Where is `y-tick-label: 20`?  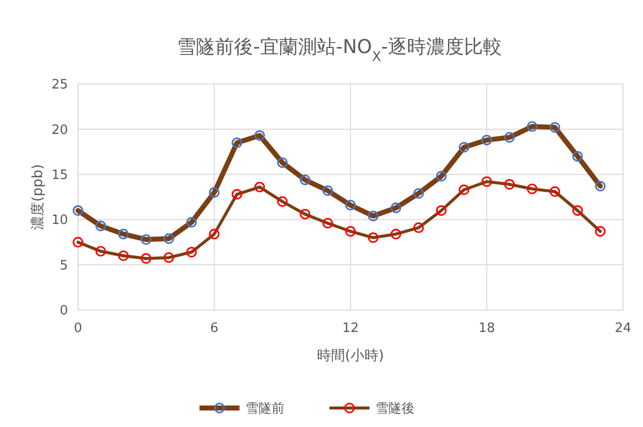
y-tick-label: 20 is located at coordinates (59, 130).